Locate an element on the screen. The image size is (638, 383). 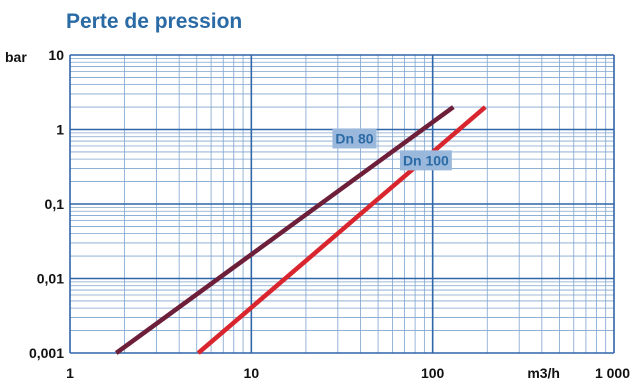
series-label-bg-dn80 is located at coordinates (354, 138).